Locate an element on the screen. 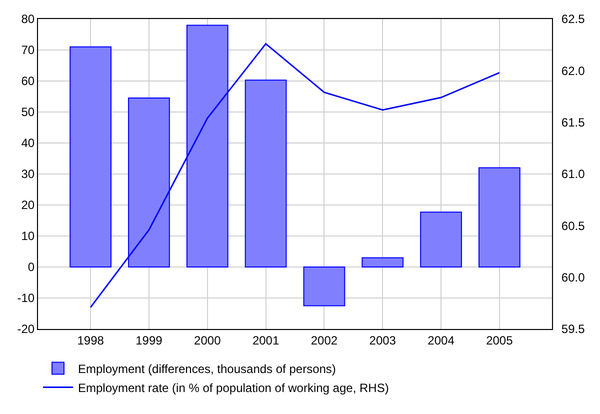 The width and height of the screenshot is (600, 414). x-tick-label: 2000 is located at coordinates (208, 340).